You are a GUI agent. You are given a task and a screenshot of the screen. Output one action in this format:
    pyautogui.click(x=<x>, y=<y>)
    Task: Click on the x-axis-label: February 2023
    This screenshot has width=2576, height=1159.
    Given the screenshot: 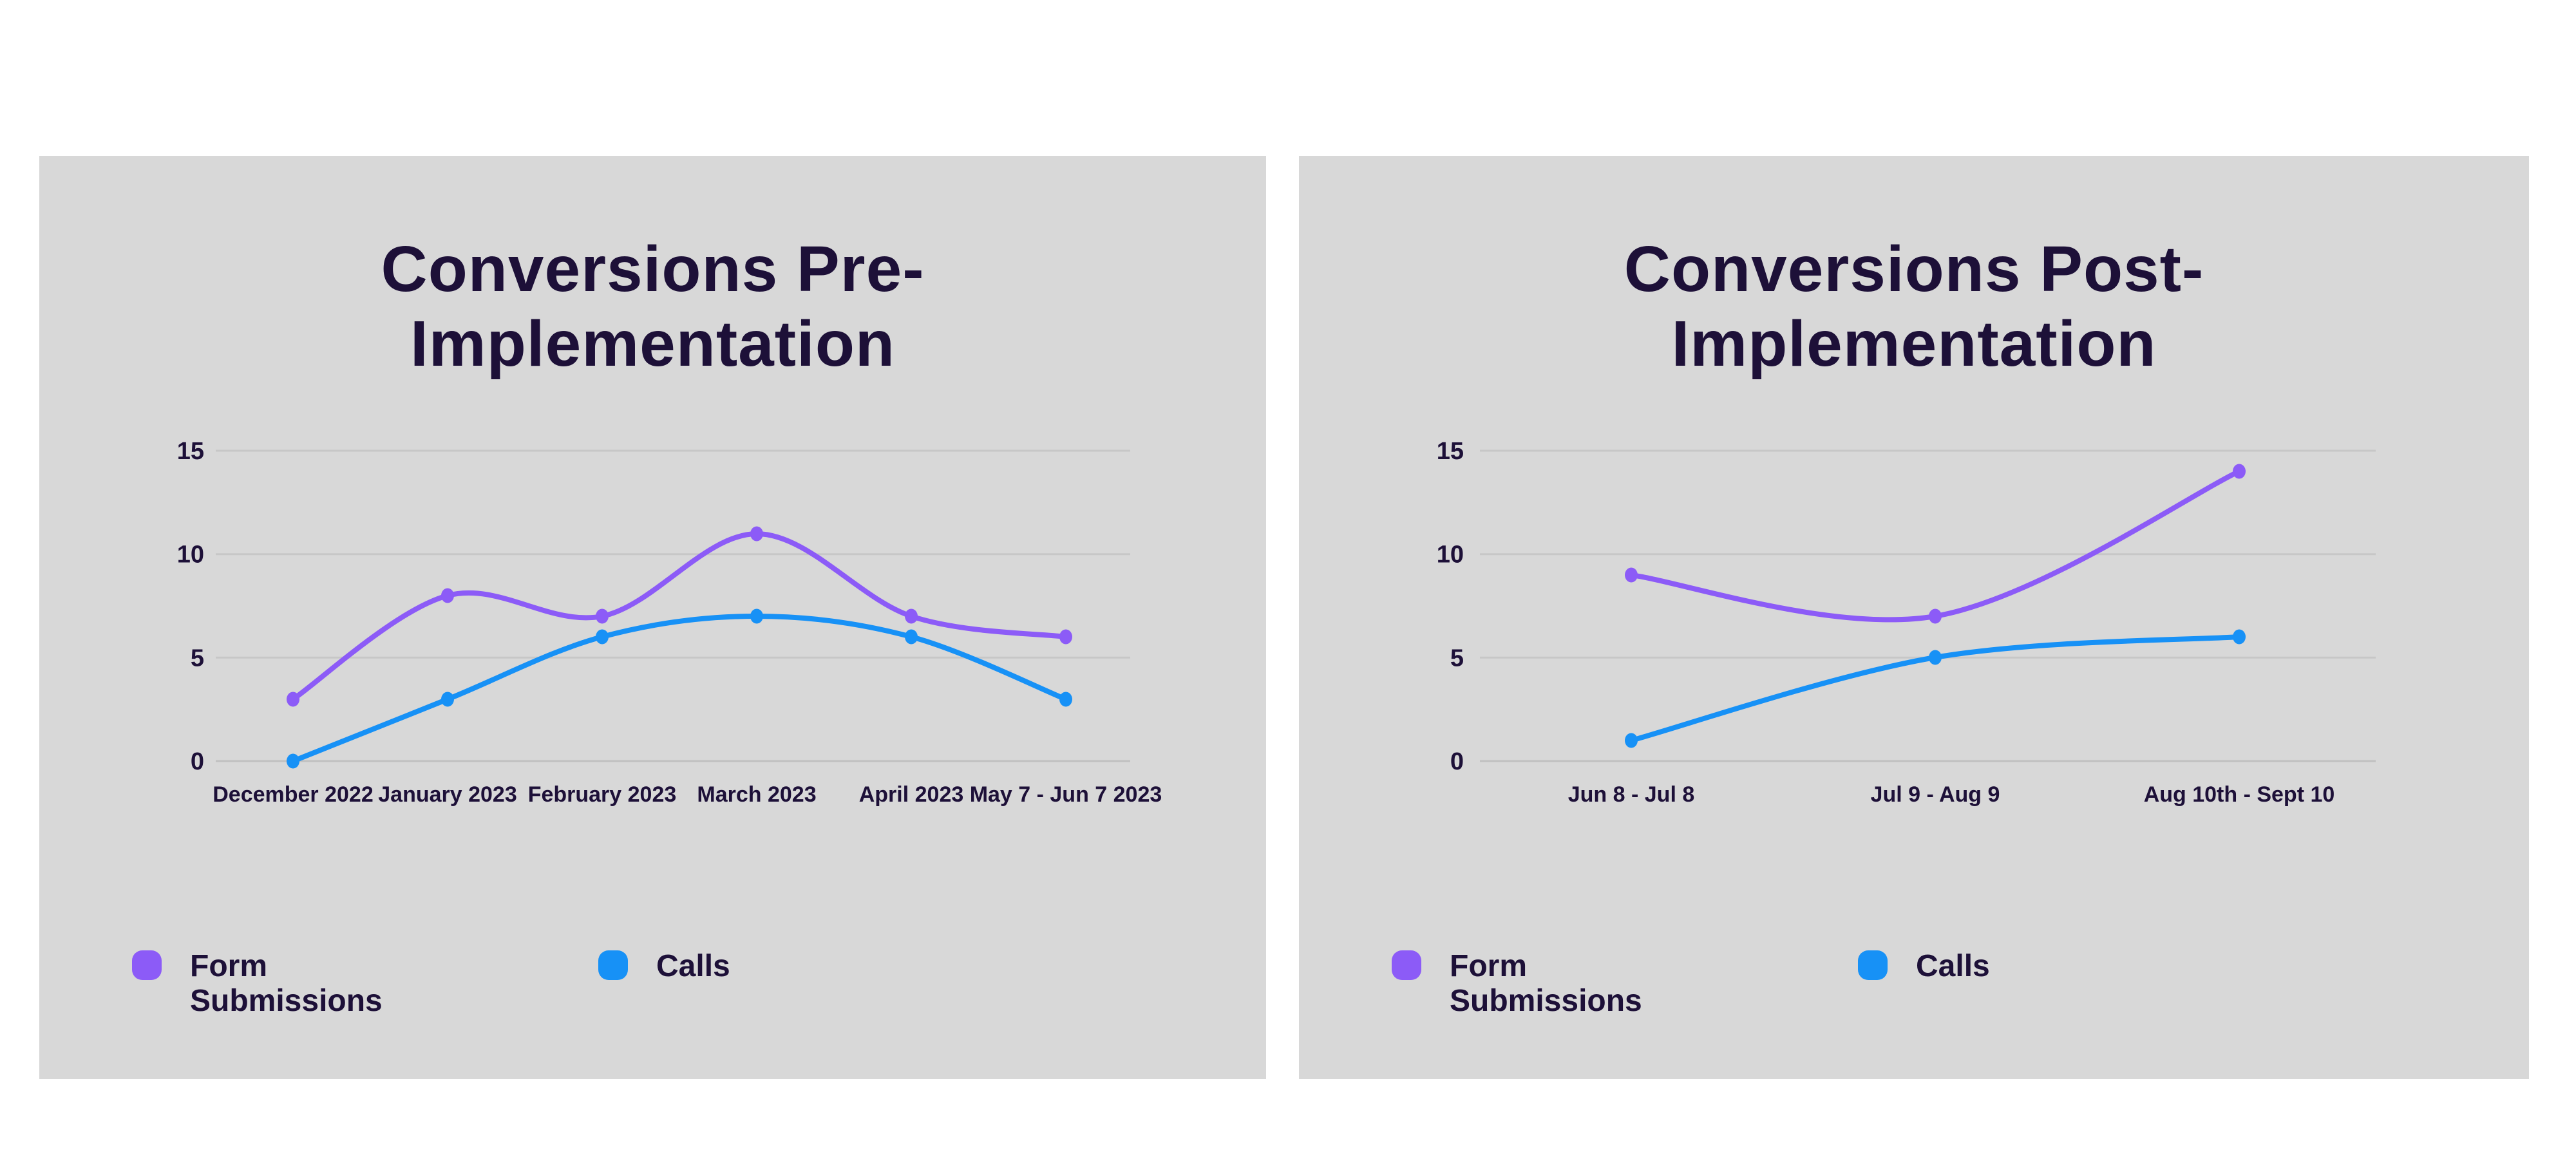 What is the action you would take?
    pyautogui.click(x=603, y=794)
    